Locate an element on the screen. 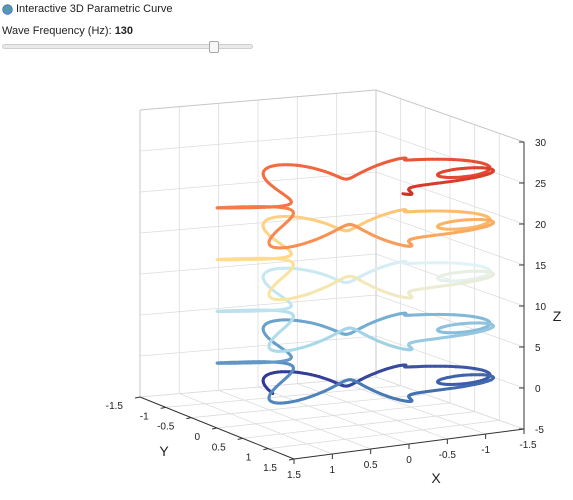 The height and width of the screenshot is (500, 573). frequency-value: 130 is located at coordinates (124, 31).